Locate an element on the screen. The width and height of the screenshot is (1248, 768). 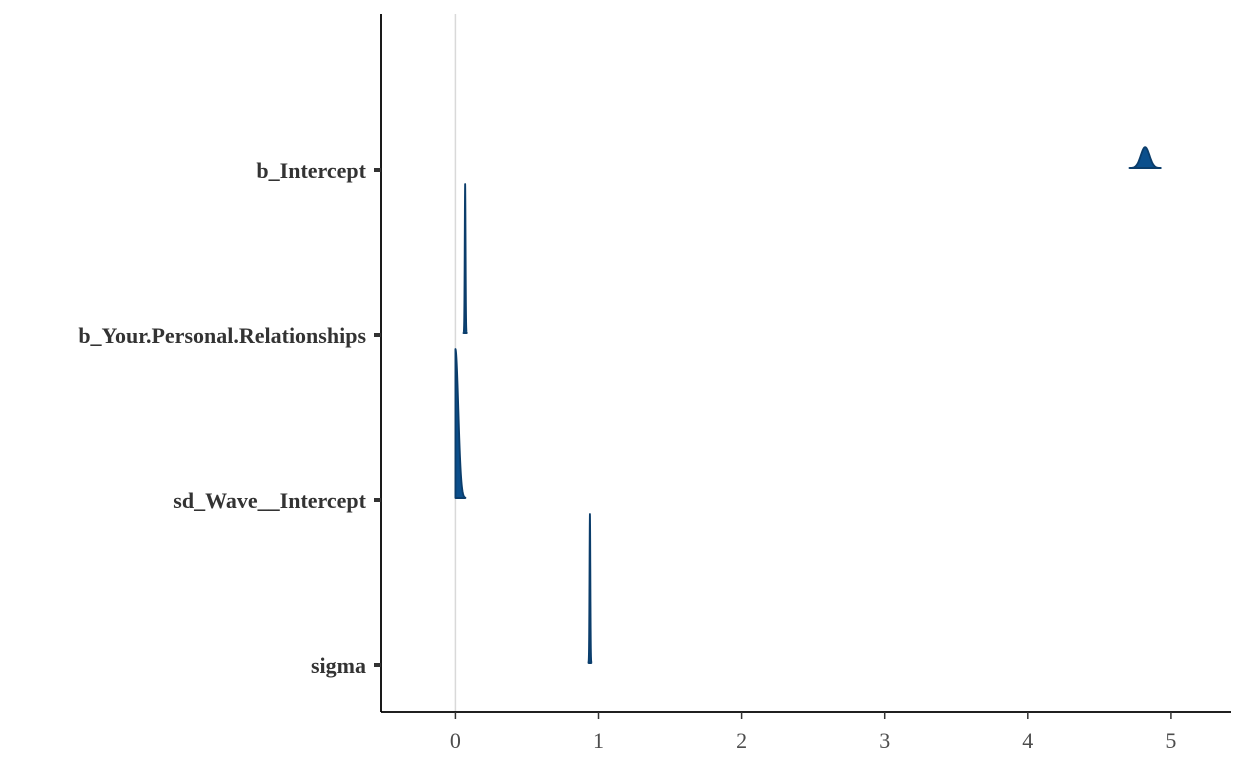
y-tick-label: b_Your.Personal.Relationships is located at coordinates (222, 335).